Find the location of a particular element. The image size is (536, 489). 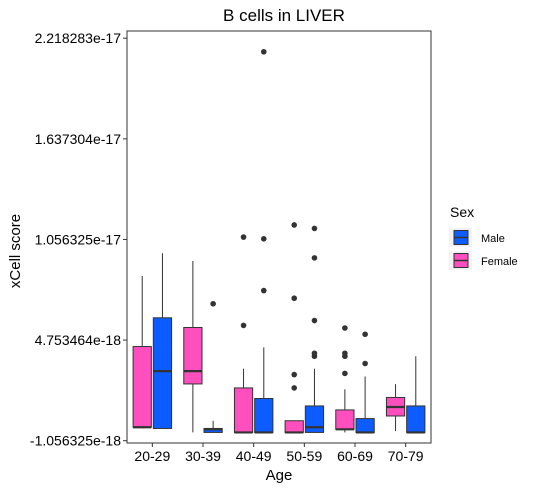

y-tick-label: -1.056325e-18 is located at coordinates (75, 441).